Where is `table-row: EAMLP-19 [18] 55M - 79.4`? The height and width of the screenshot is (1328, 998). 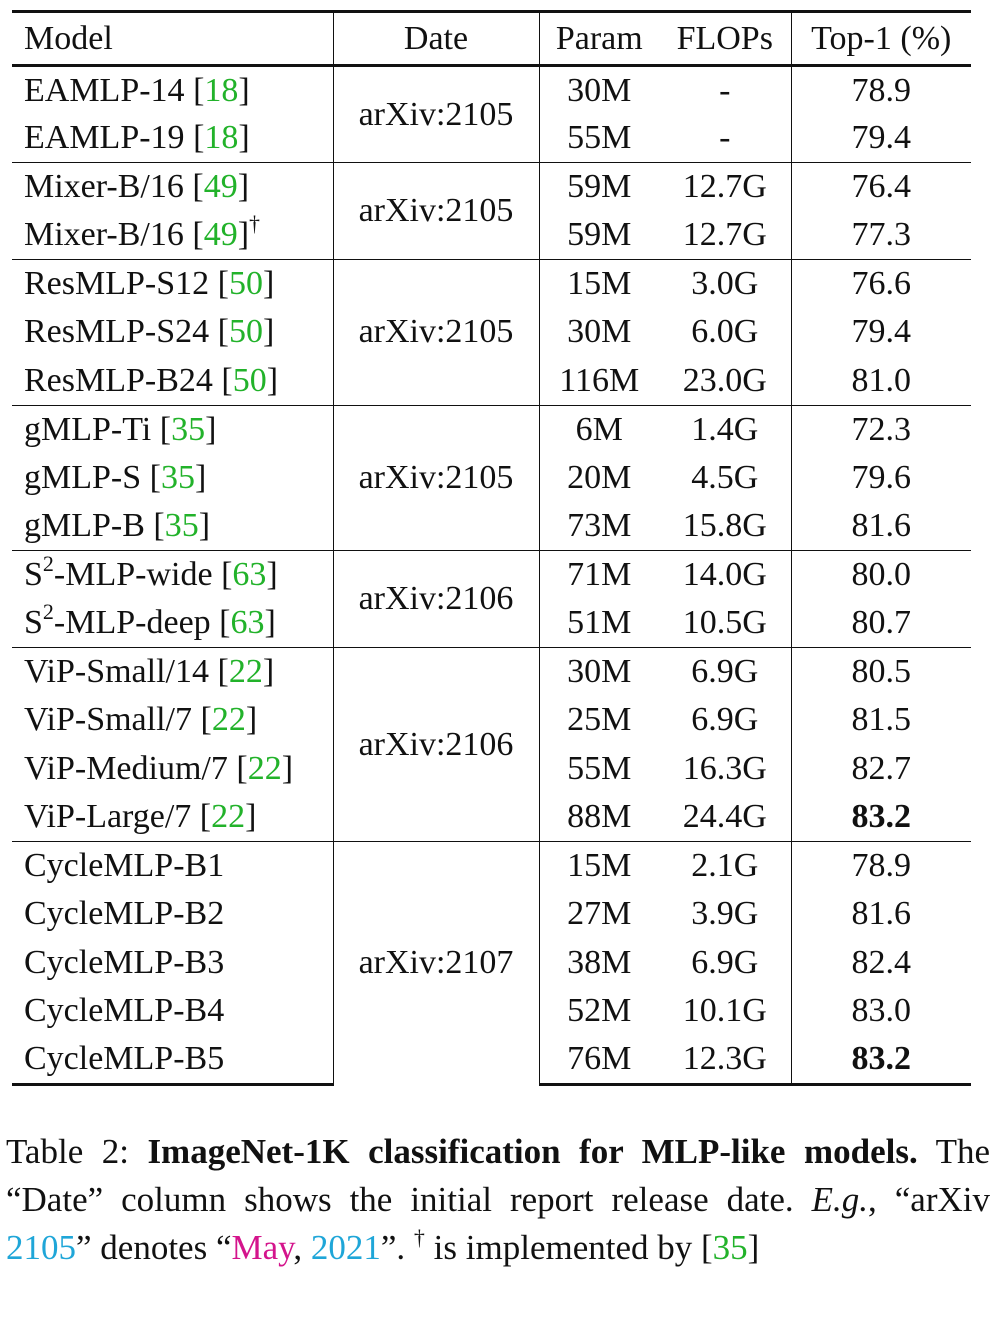
table-row: EAMLP-19 [18] 55M - 79.4 is located at coordinates (491, 138).